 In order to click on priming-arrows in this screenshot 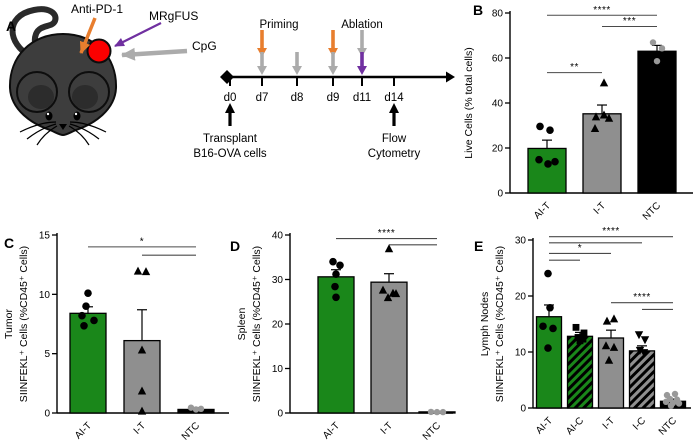, I will do `click(312, 43)`.